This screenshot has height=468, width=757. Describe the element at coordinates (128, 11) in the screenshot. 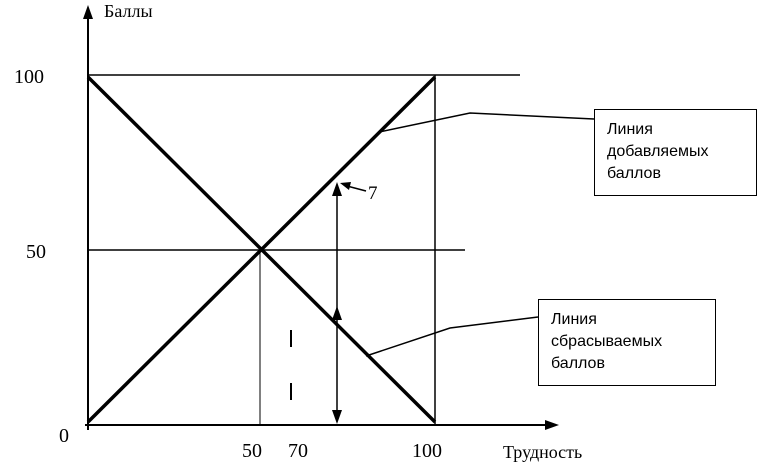

I see `y-axis-title: Баллы` at that location.